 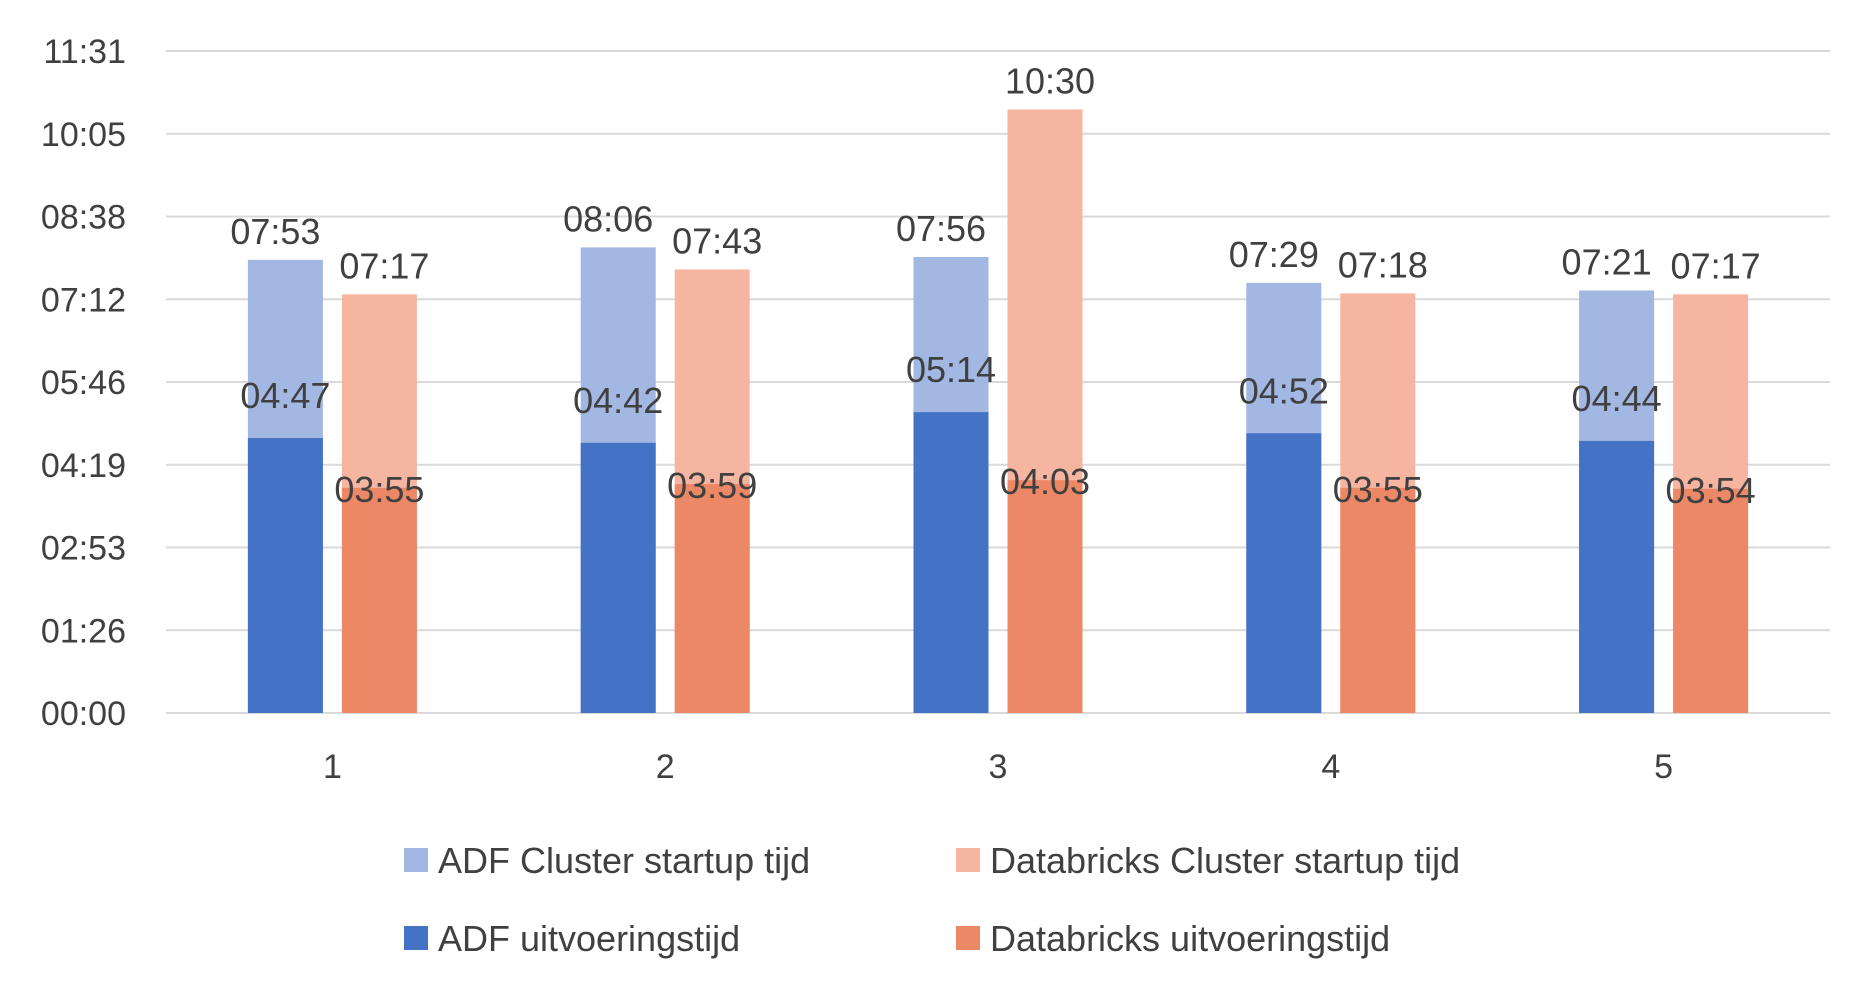 What do you see at coordinates (624, 860) in the screenshot?
I see `legend-label: ADF Cluster startup tijd` at bounding box center [624, 860].